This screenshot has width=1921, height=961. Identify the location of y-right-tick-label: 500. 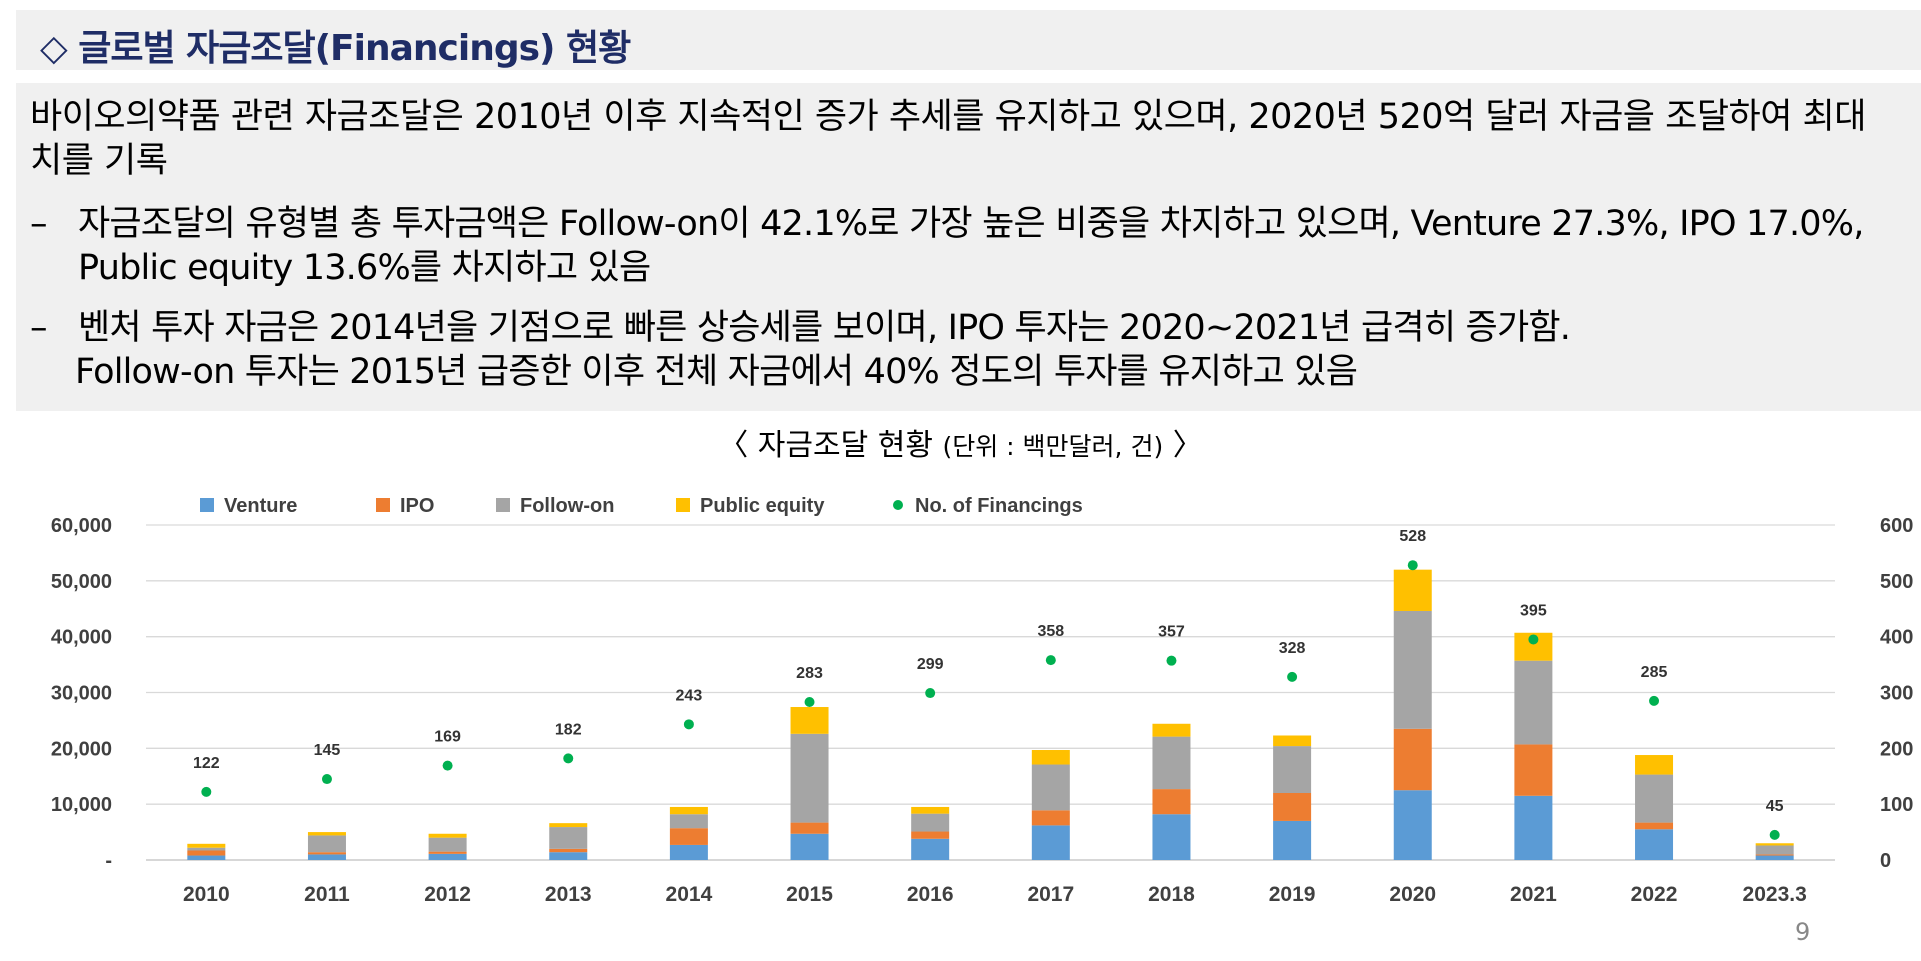
(1896, 582).